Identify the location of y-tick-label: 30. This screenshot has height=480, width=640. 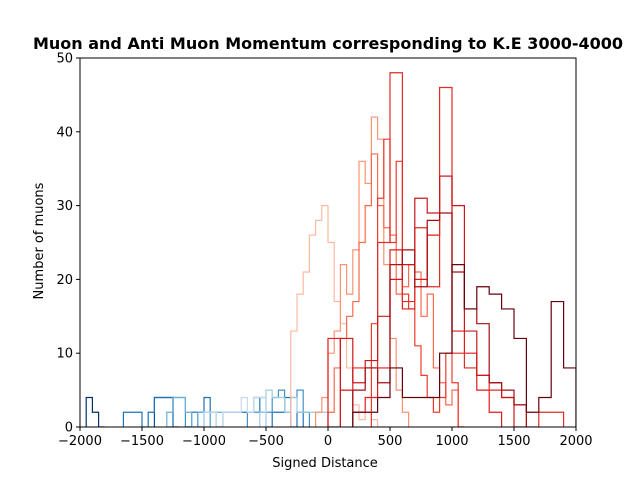
(64, 206).